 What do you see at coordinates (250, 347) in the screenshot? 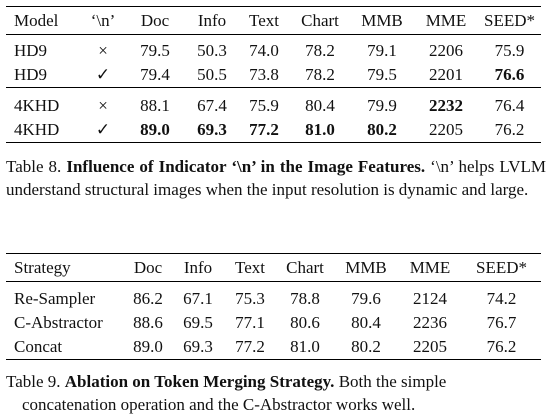
I see `value-cell: 77.2` at bounding box center [250, 347].